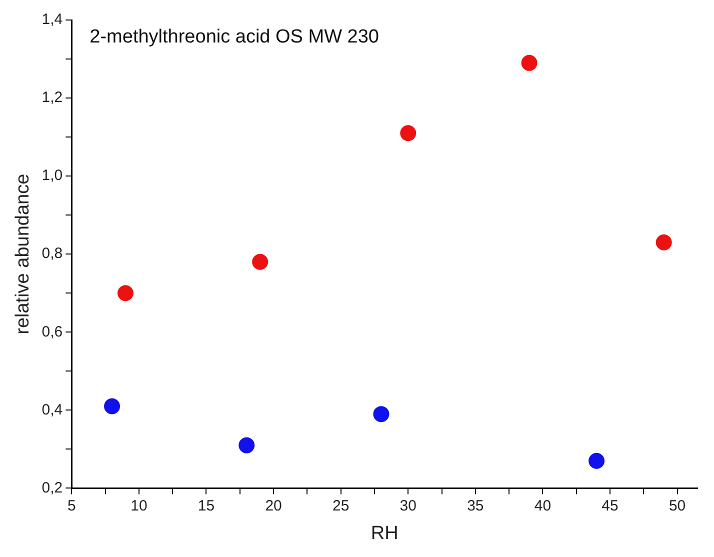 This screenshot has height=557, width=714. I want to click on x-tick-label: 40, so click(543, 505).